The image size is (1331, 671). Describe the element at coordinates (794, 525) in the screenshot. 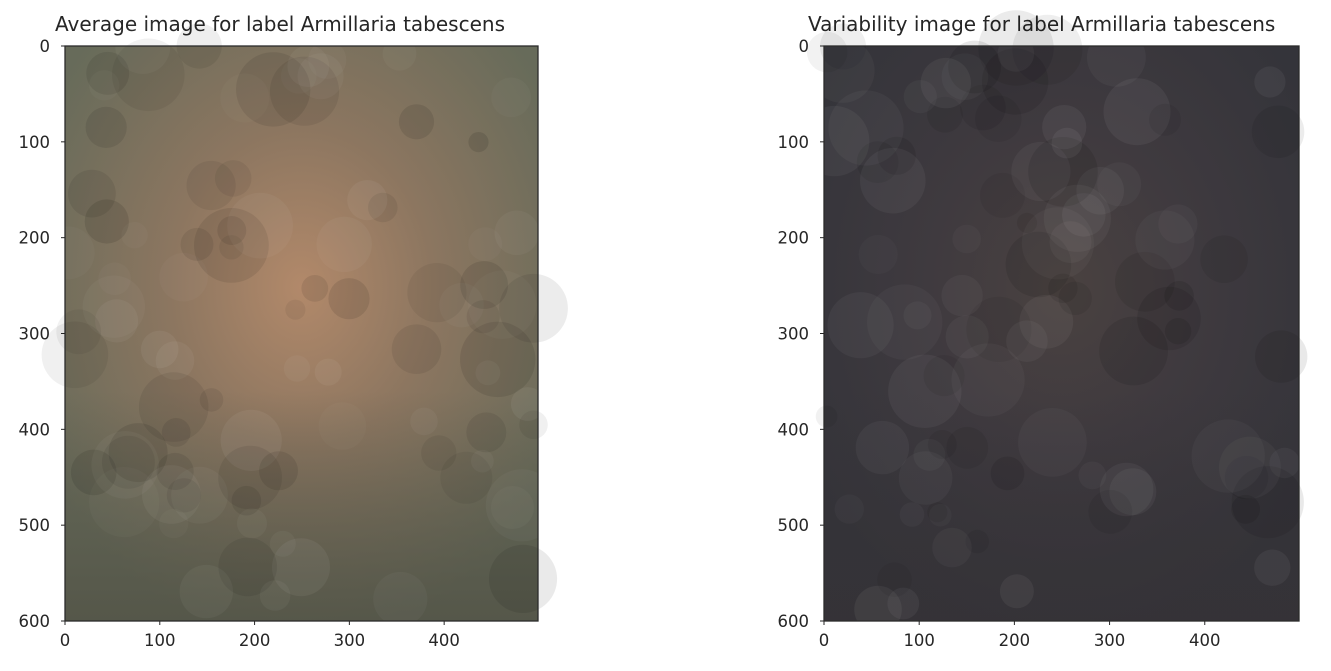

I see `y-tick-label: 500` at that location.